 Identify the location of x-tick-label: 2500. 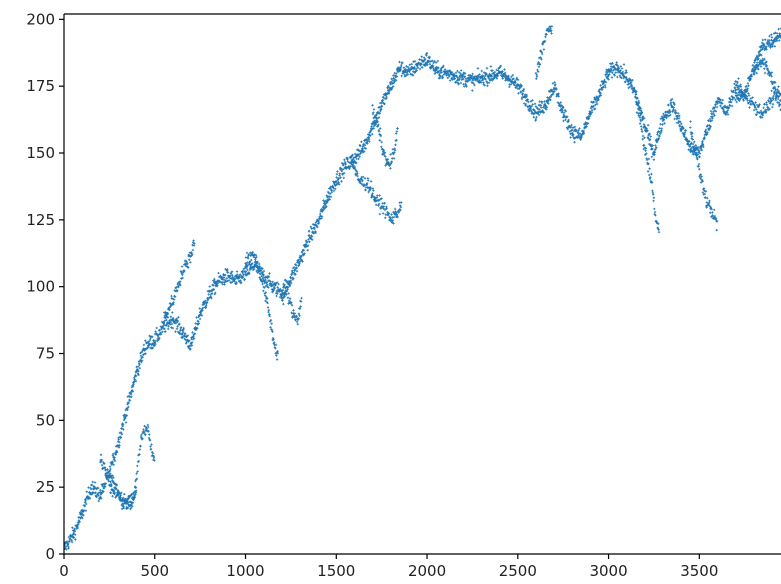
(518, 571).